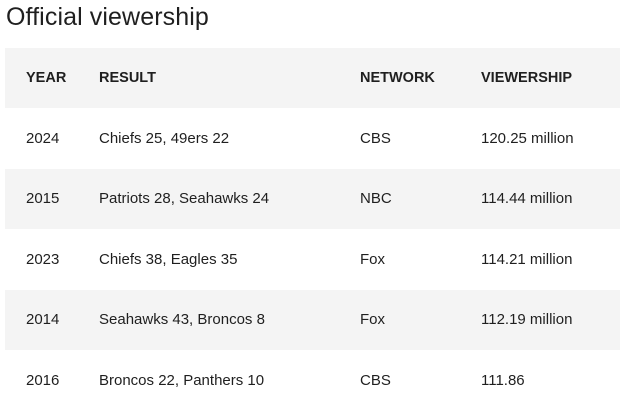 This screenshot has width=620, height=406. Describe the element at coordinates (164, 139) in the screenshot. I see `cell-result: Chiefs 25, 49ers 22` at that location.